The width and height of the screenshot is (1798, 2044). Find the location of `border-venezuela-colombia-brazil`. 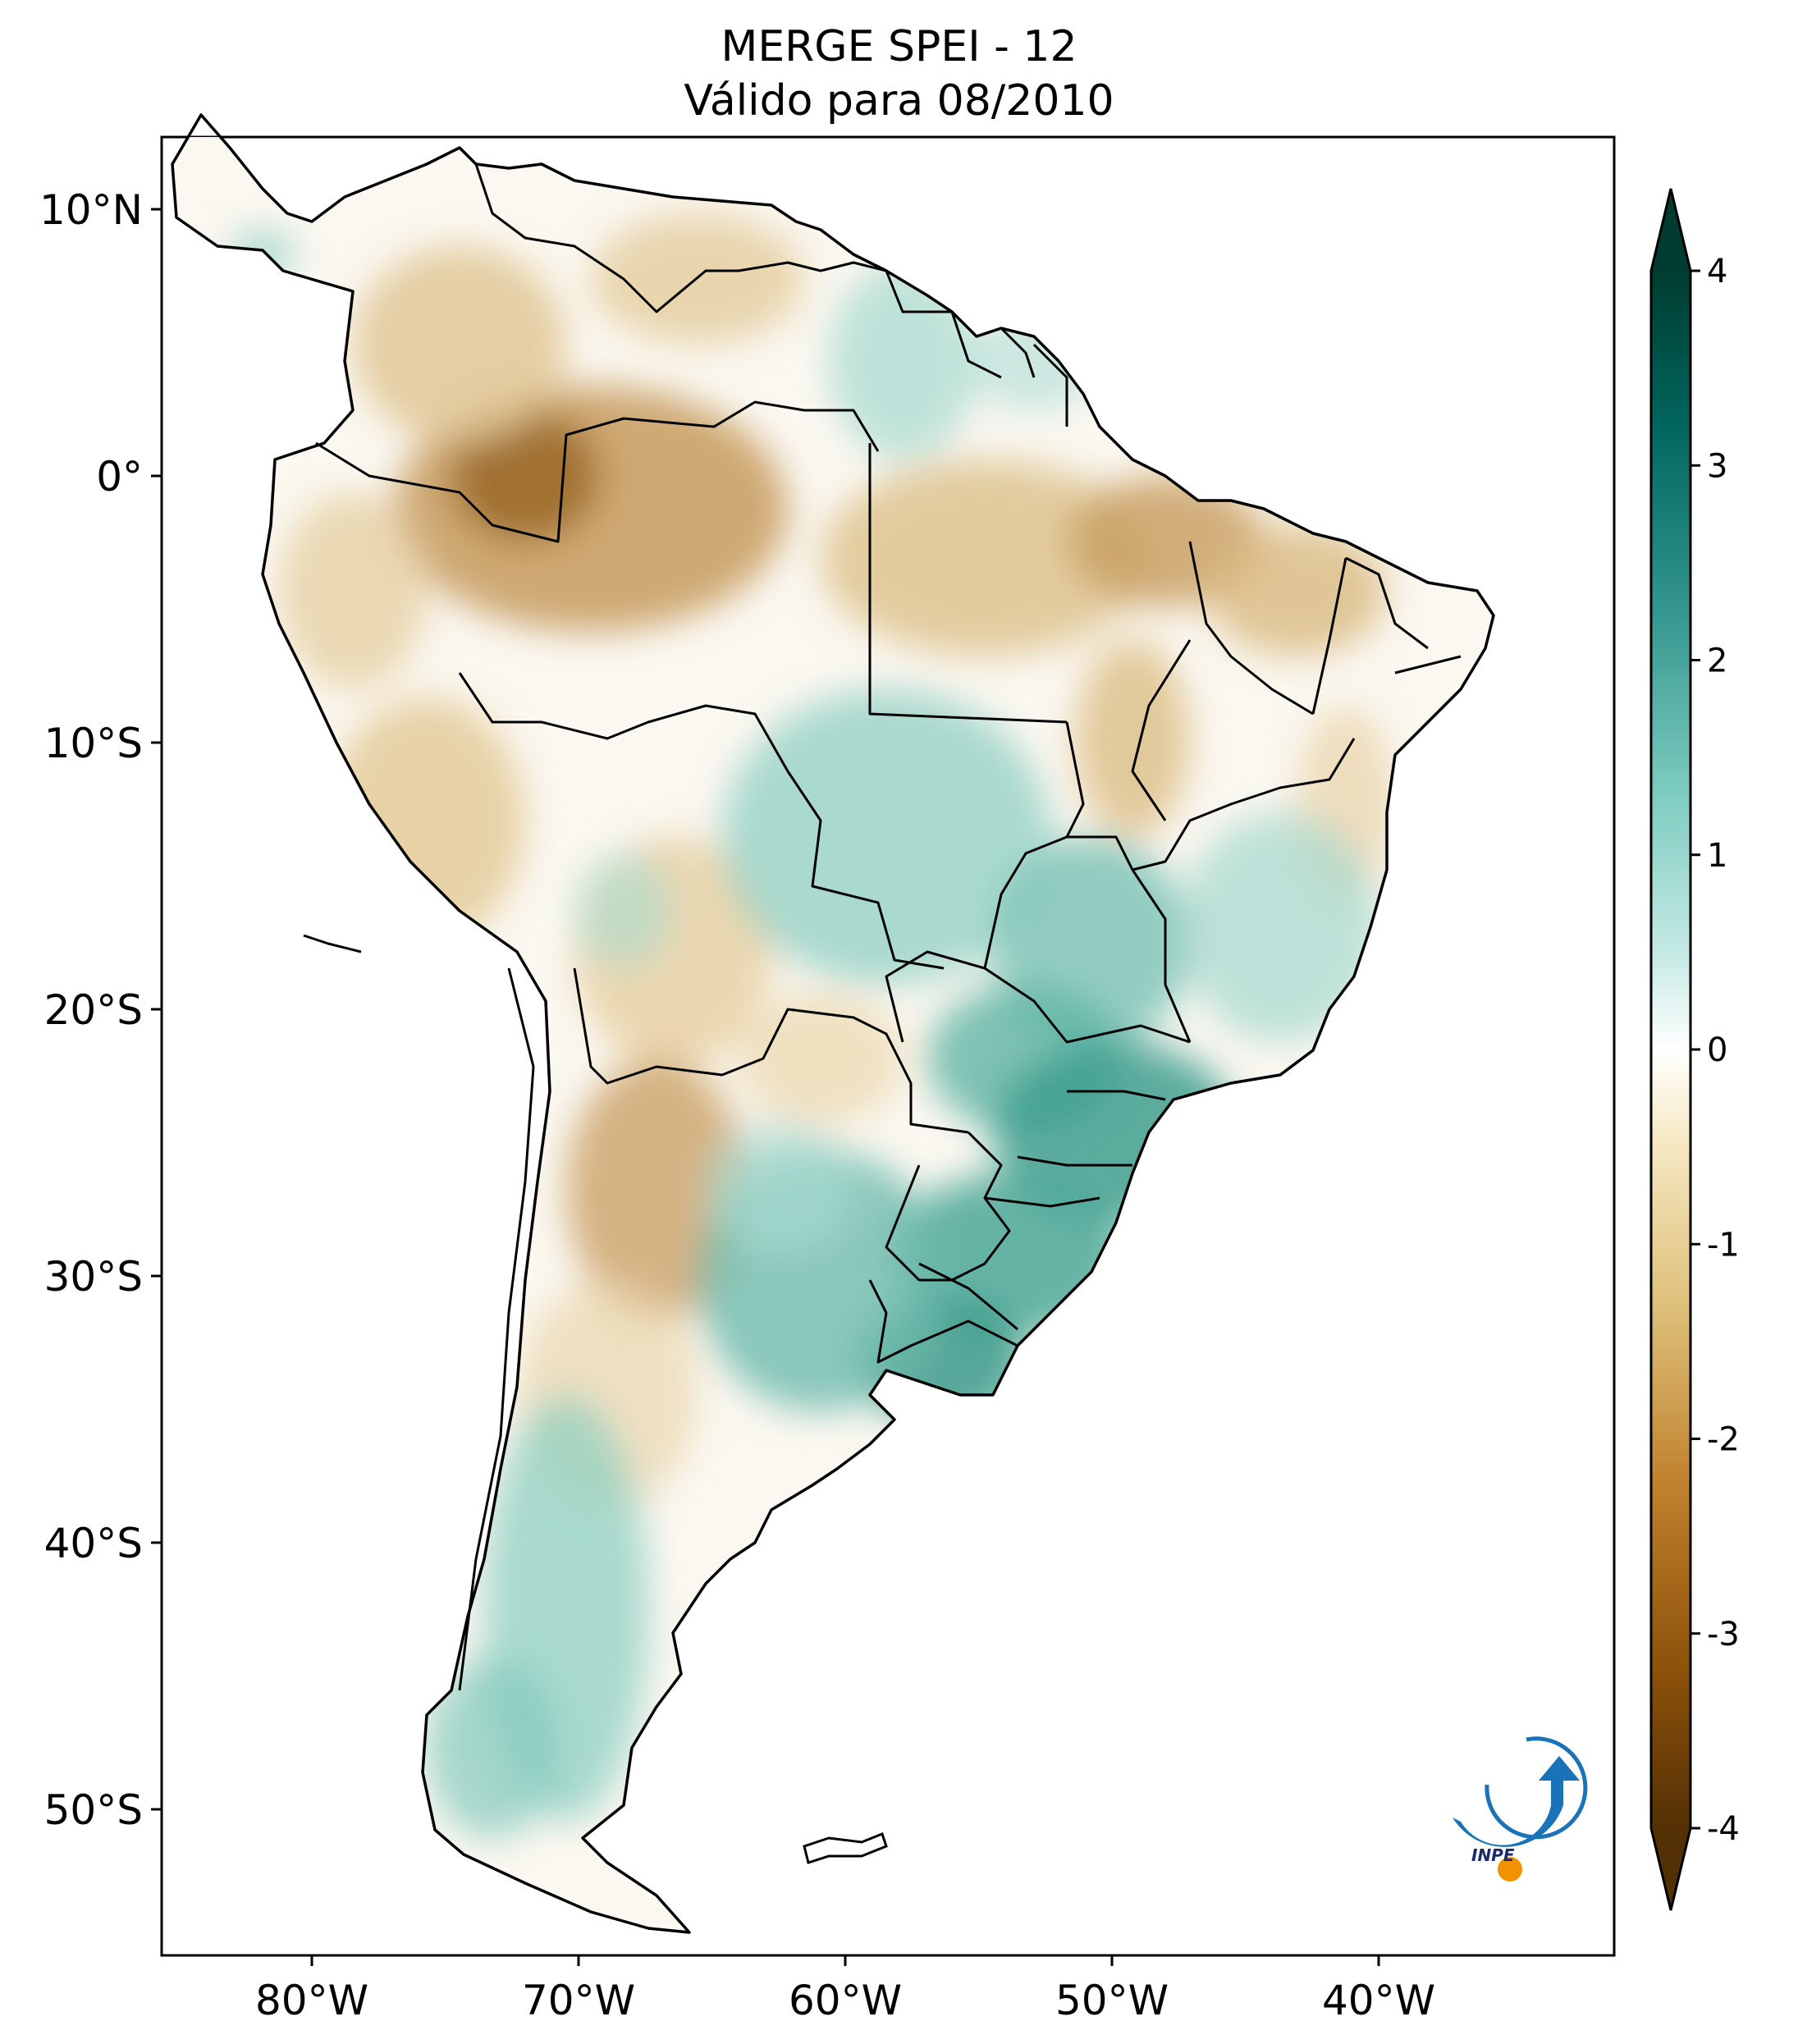

border-venezuela-colombia-brazil is located at coordinates (680, 238).